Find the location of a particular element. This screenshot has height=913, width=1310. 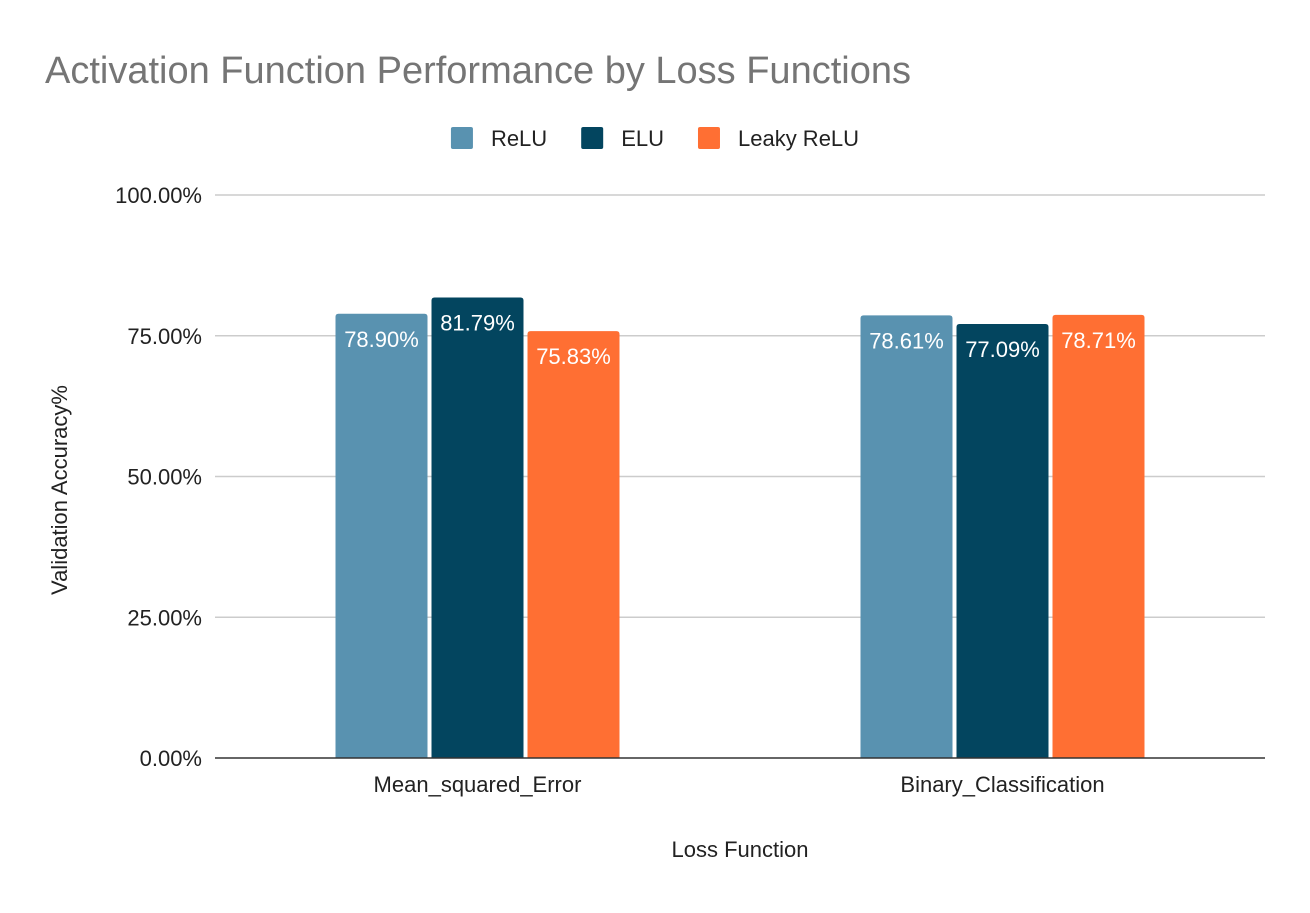

data-label: 78.90% is located at coordinates (381, 339).